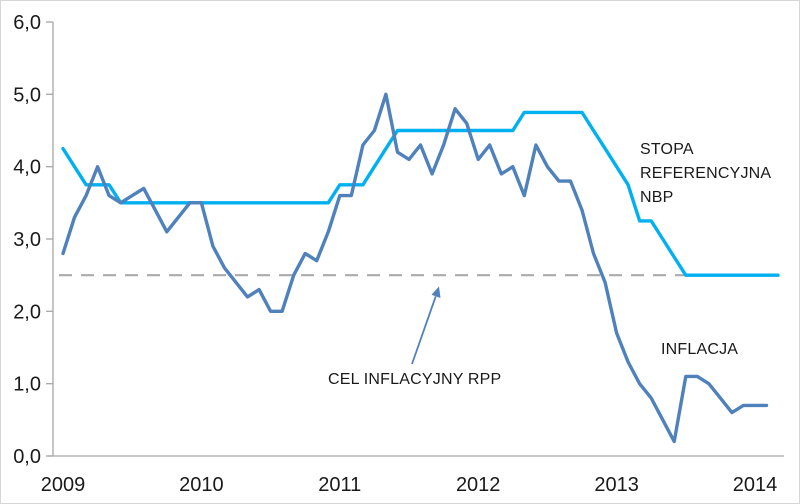 The width and height of the screenshot is (800, 504). Describe the element at coordinates (27, 95) in the screenshot. I see `y-axis-tick-label: 5,0` at that location.